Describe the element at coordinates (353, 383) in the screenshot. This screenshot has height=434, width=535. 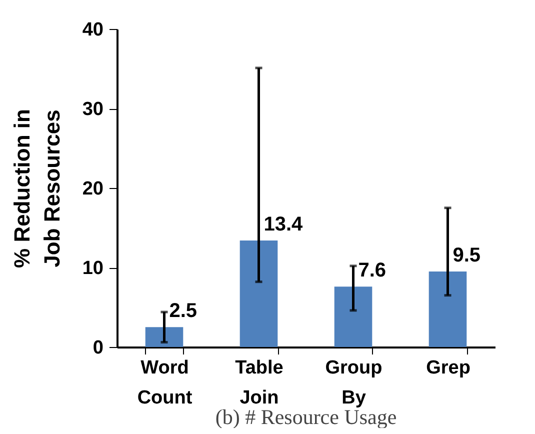
I see `x-tick-label: Group By` at that location.